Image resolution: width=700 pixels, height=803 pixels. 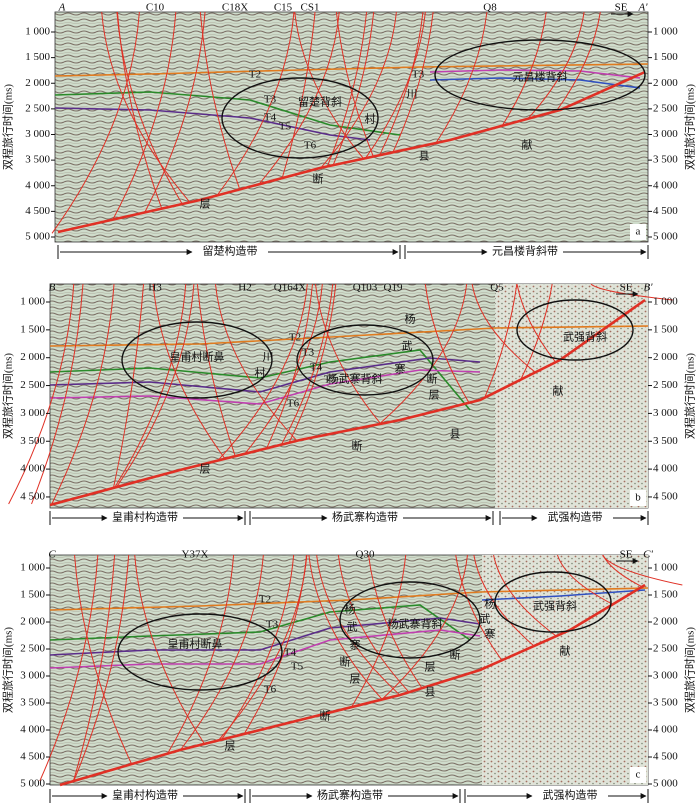 I want to click on annotation: T4, so click(x=270, y=118).